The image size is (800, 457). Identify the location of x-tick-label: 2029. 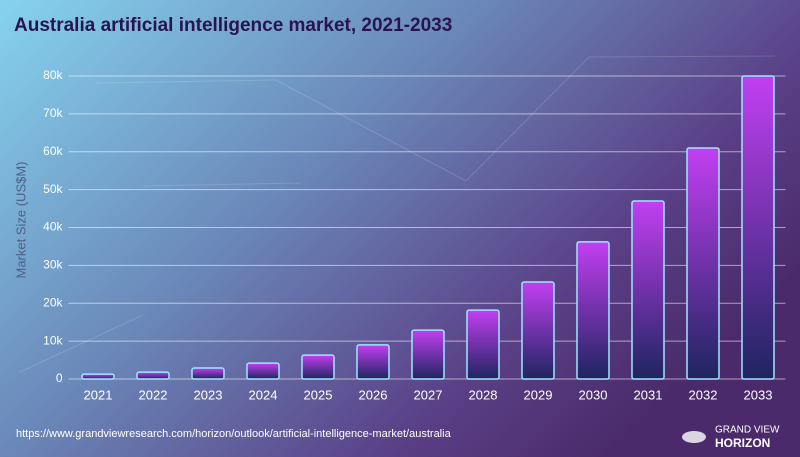
(538, 394).